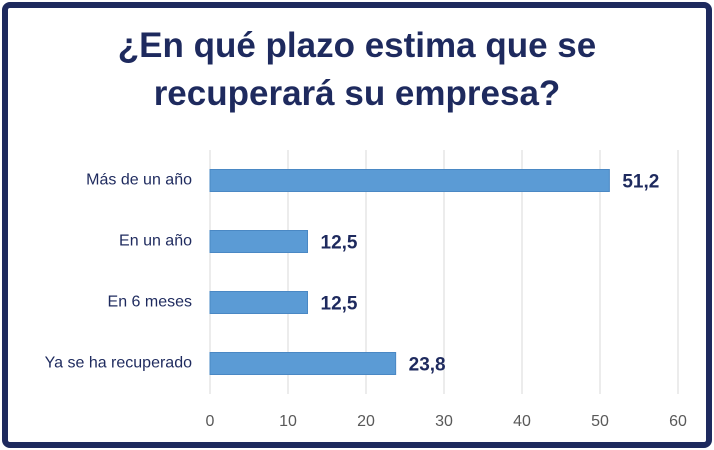  I want to click on x-tick-label: 50, so click(600, 421).